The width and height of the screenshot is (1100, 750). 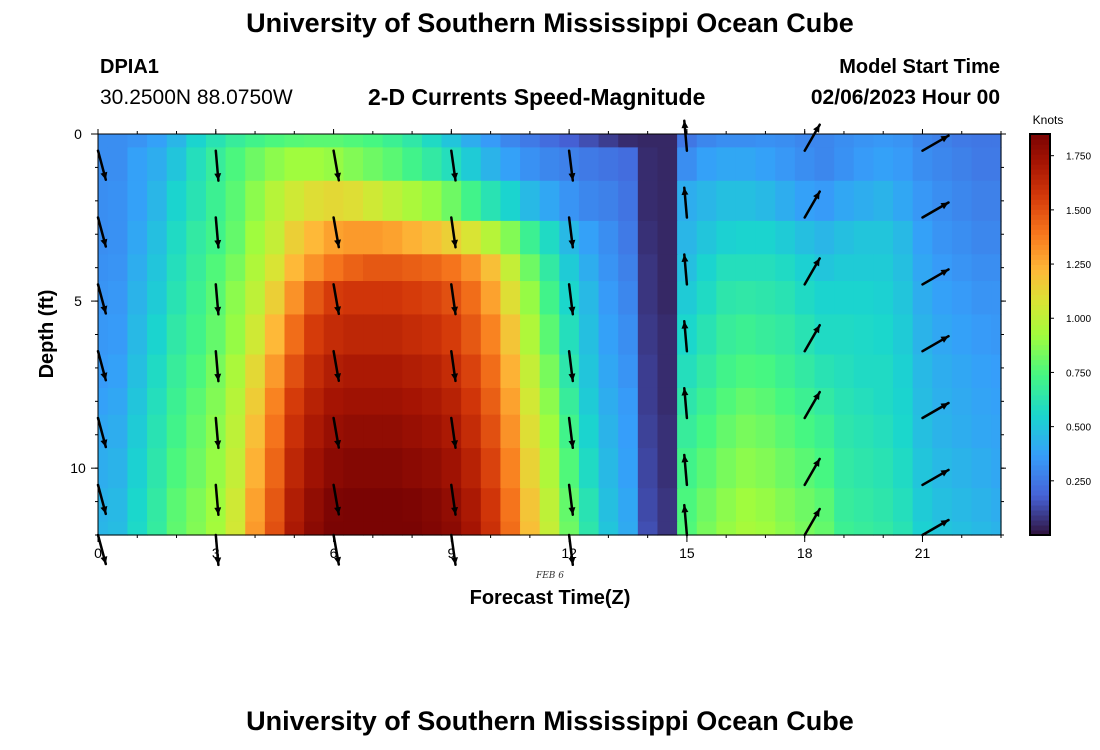 What do you see at coordinates (1060, 334) in the screenshot?
I see `colorbar: 0.250 0.500 0.750 1.000 1.250 1.500 1.750` at bounding box center [1060, 334].